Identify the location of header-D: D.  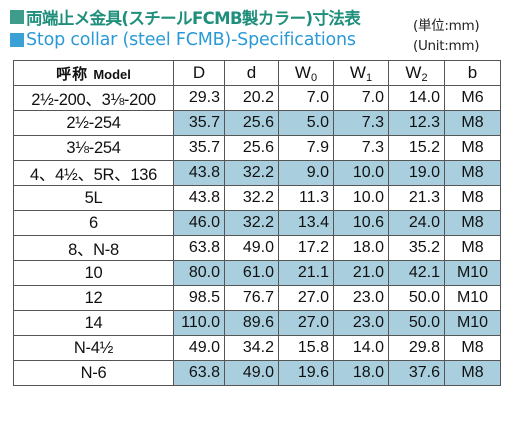
(199, 73).